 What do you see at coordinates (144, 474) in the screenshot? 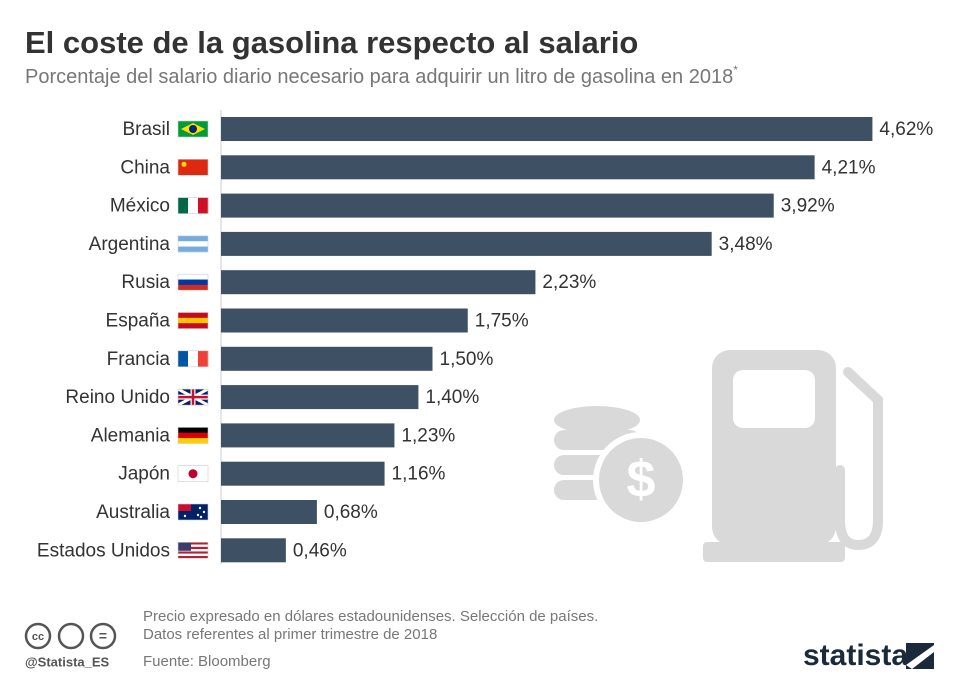
I see `category-label: Japón` at bounding box center [144, 474].